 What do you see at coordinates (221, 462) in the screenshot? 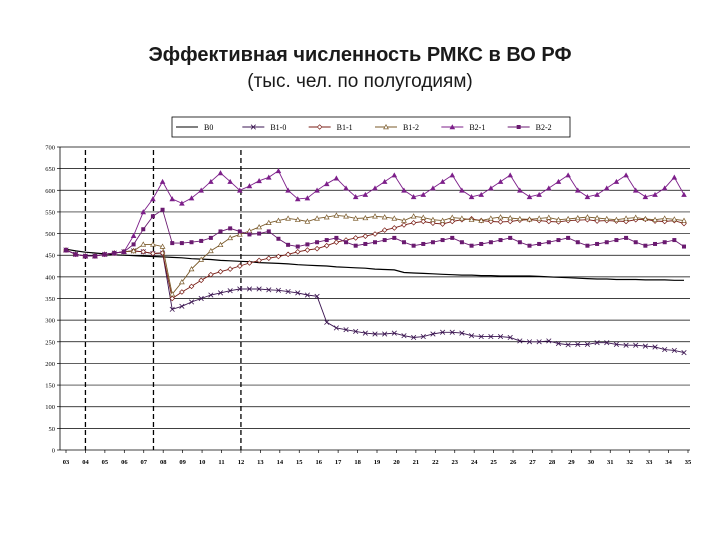
I see `x-tick-label: 11` at bounding box center [221, 462].